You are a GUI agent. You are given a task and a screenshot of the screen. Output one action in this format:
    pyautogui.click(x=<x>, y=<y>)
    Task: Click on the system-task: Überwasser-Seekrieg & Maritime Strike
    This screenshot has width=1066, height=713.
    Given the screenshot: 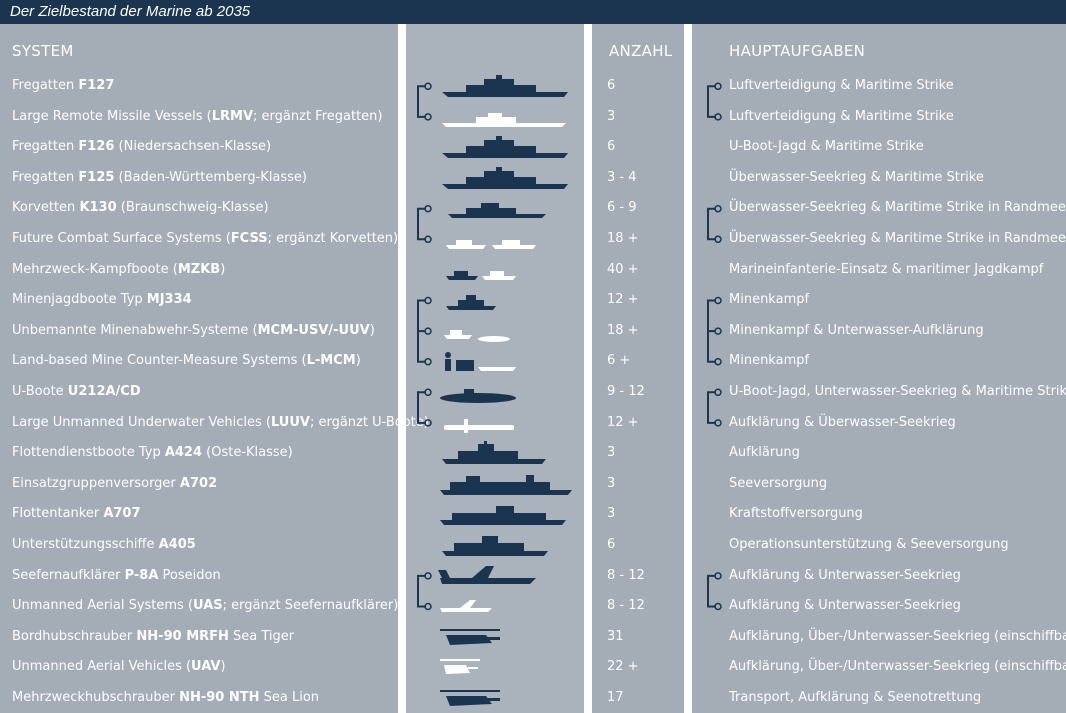 What is the action you would take?
    pyautogui.click(x=856, y=177)
    